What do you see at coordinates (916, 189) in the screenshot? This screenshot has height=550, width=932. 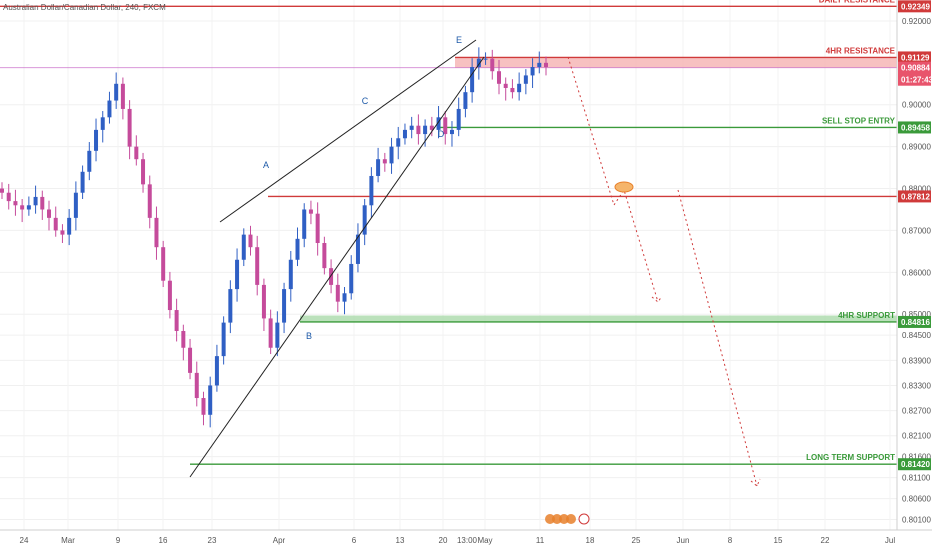 I see `price-tick-label: 0.88000` at bounding box center [916, 189].